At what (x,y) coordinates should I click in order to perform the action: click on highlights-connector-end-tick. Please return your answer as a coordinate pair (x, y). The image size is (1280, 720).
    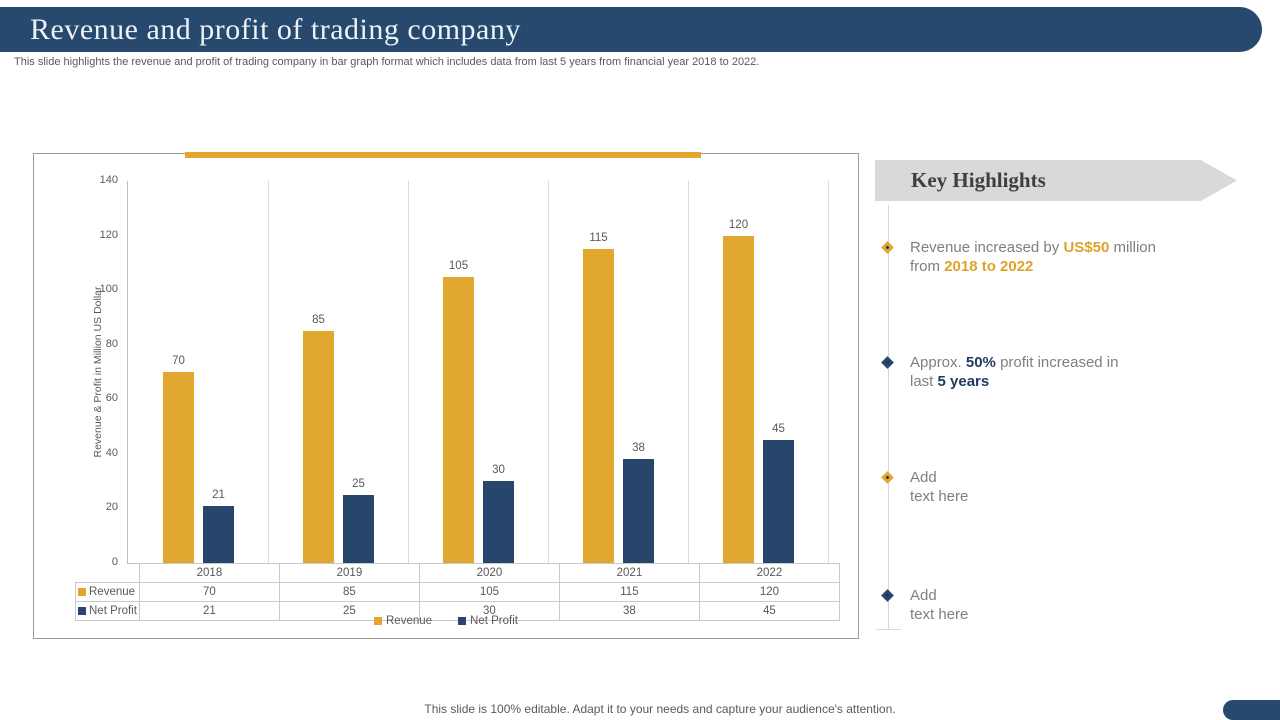
    Looking at the image, I should click on (888, 629).